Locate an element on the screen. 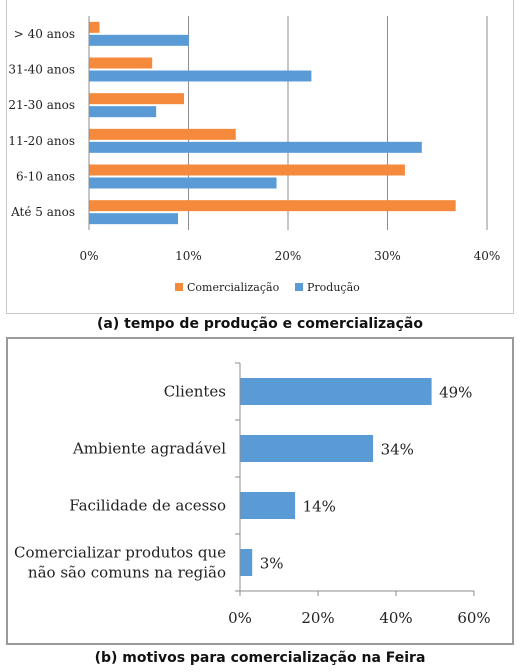  data-label: 49% is located at coordinates (455, 393).